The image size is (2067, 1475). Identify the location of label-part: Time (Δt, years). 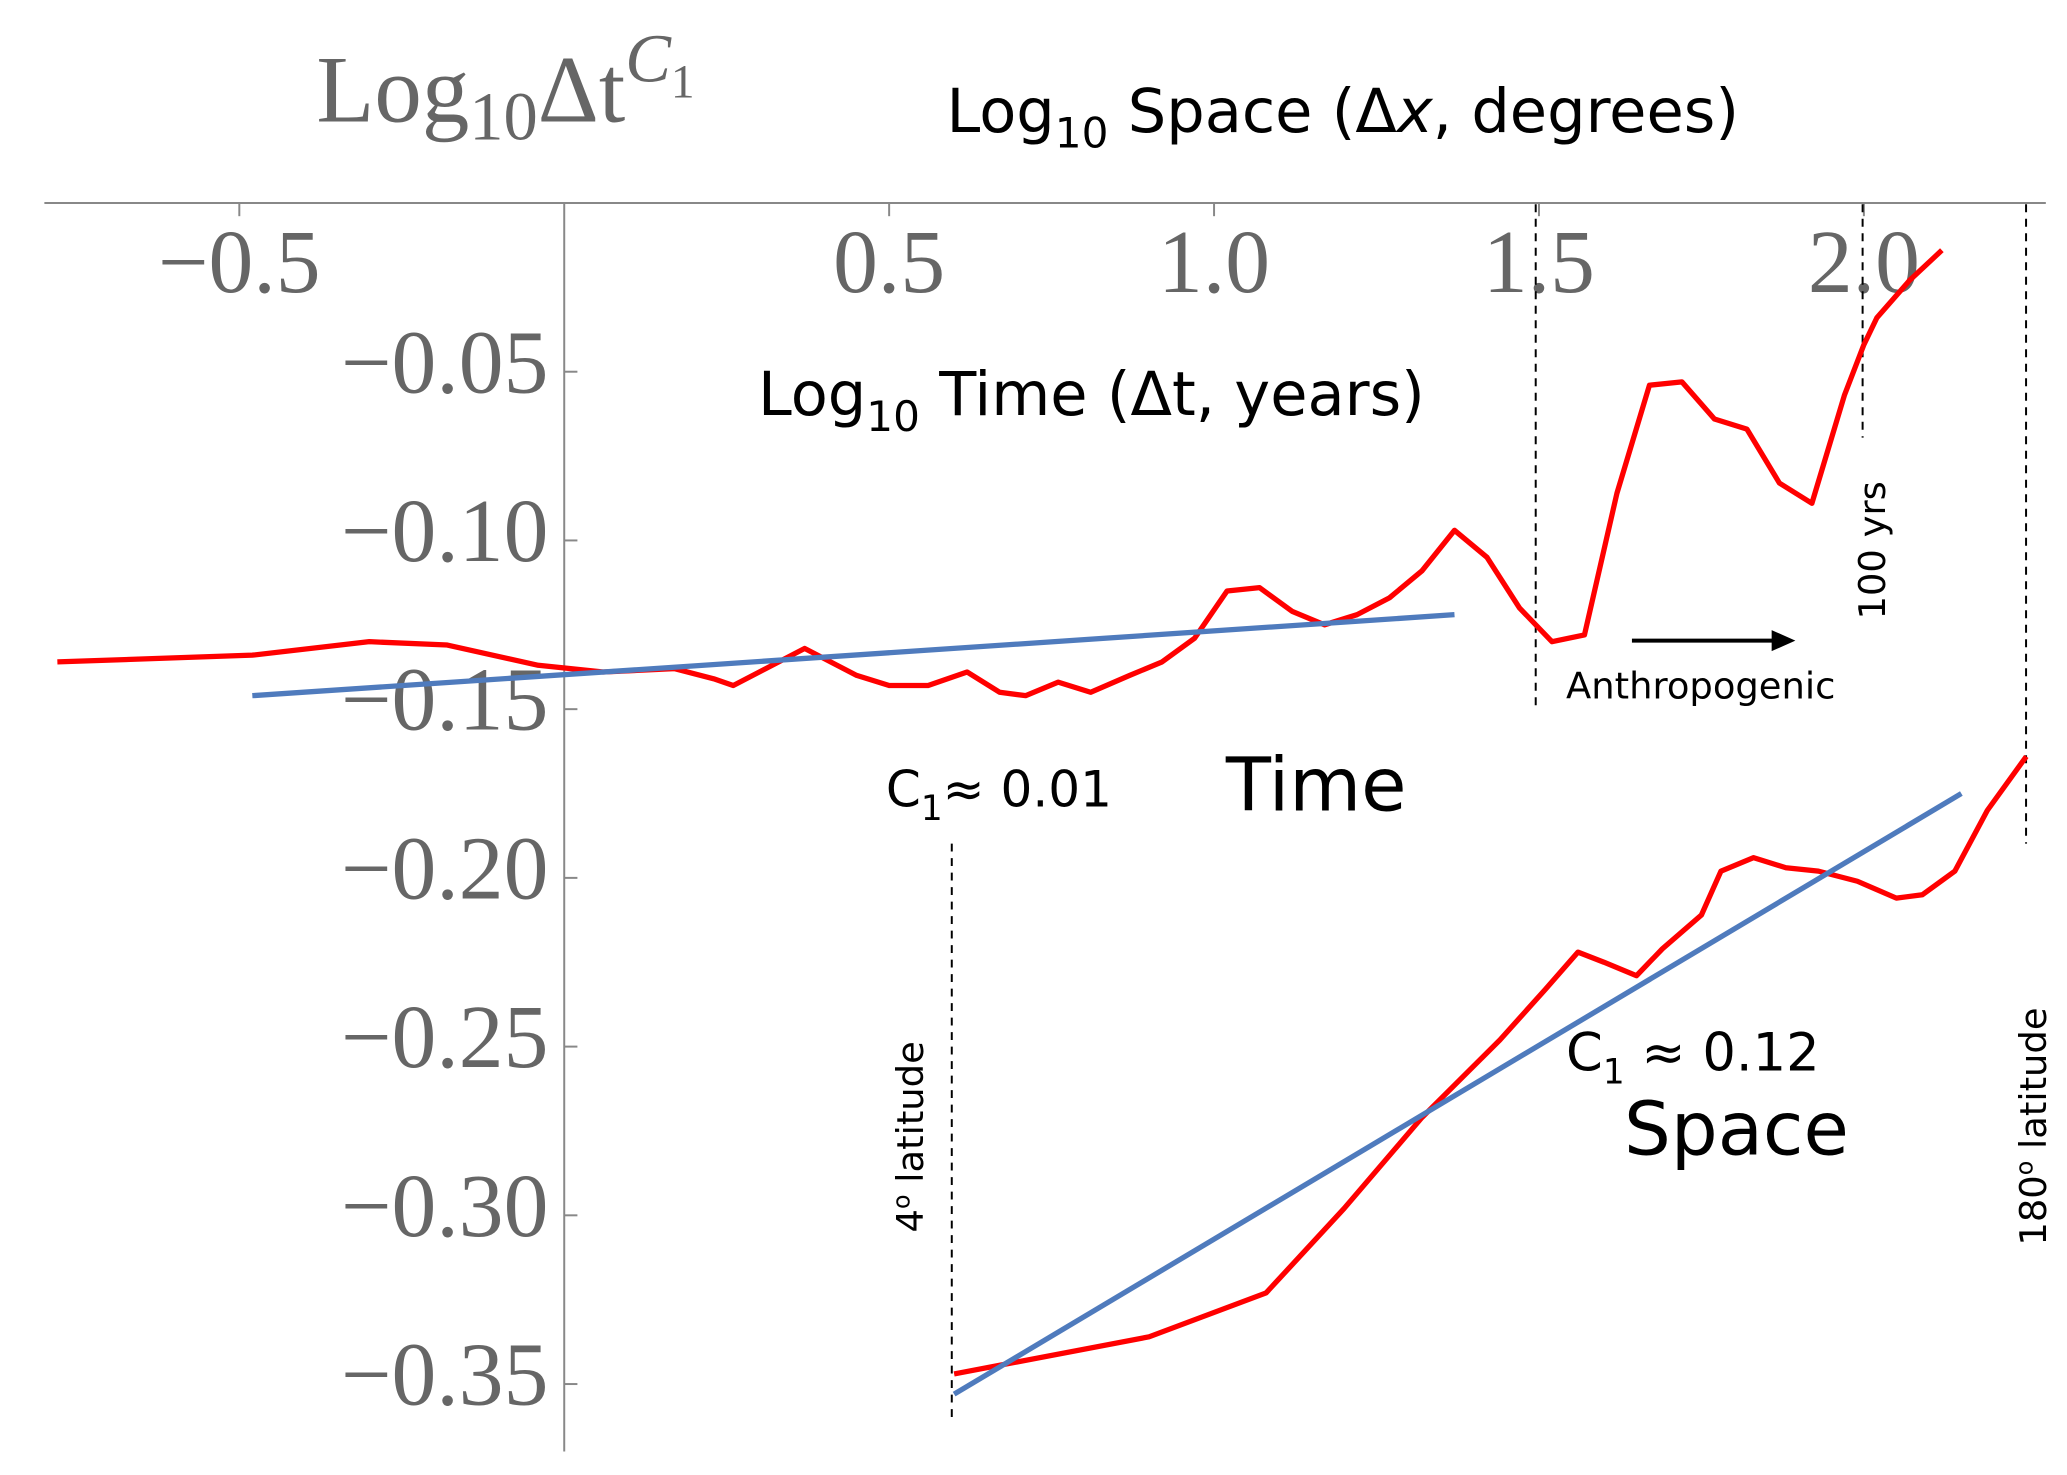
(1172, 395).